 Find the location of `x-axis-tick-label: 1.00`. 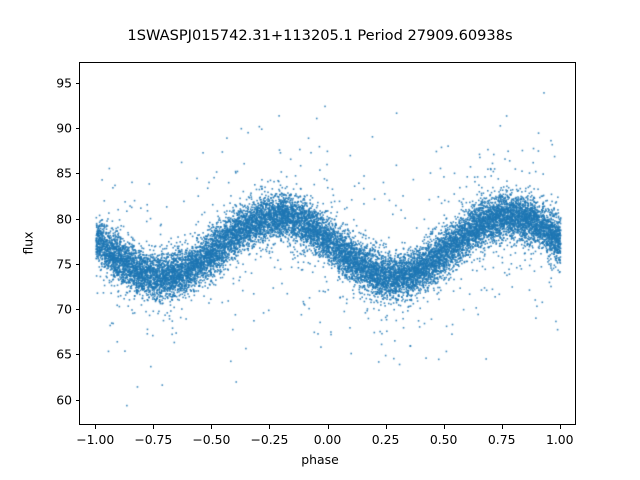

x-axis-tick-label: 1.00 is located at coordinates (559, 439).